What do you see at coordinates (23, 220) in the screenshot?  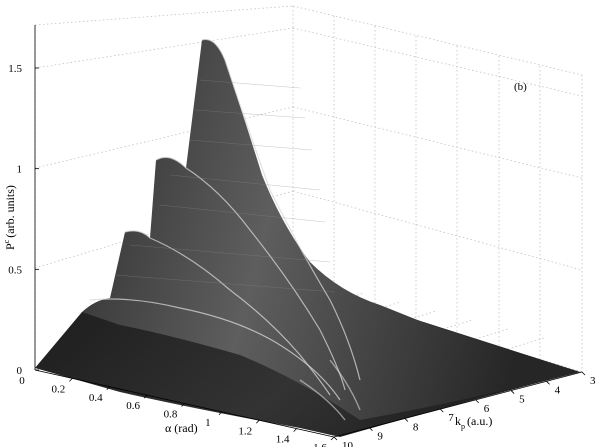 I see `z-ticks: 0 0.5 1 1.5` at bounding box center [23, 220].